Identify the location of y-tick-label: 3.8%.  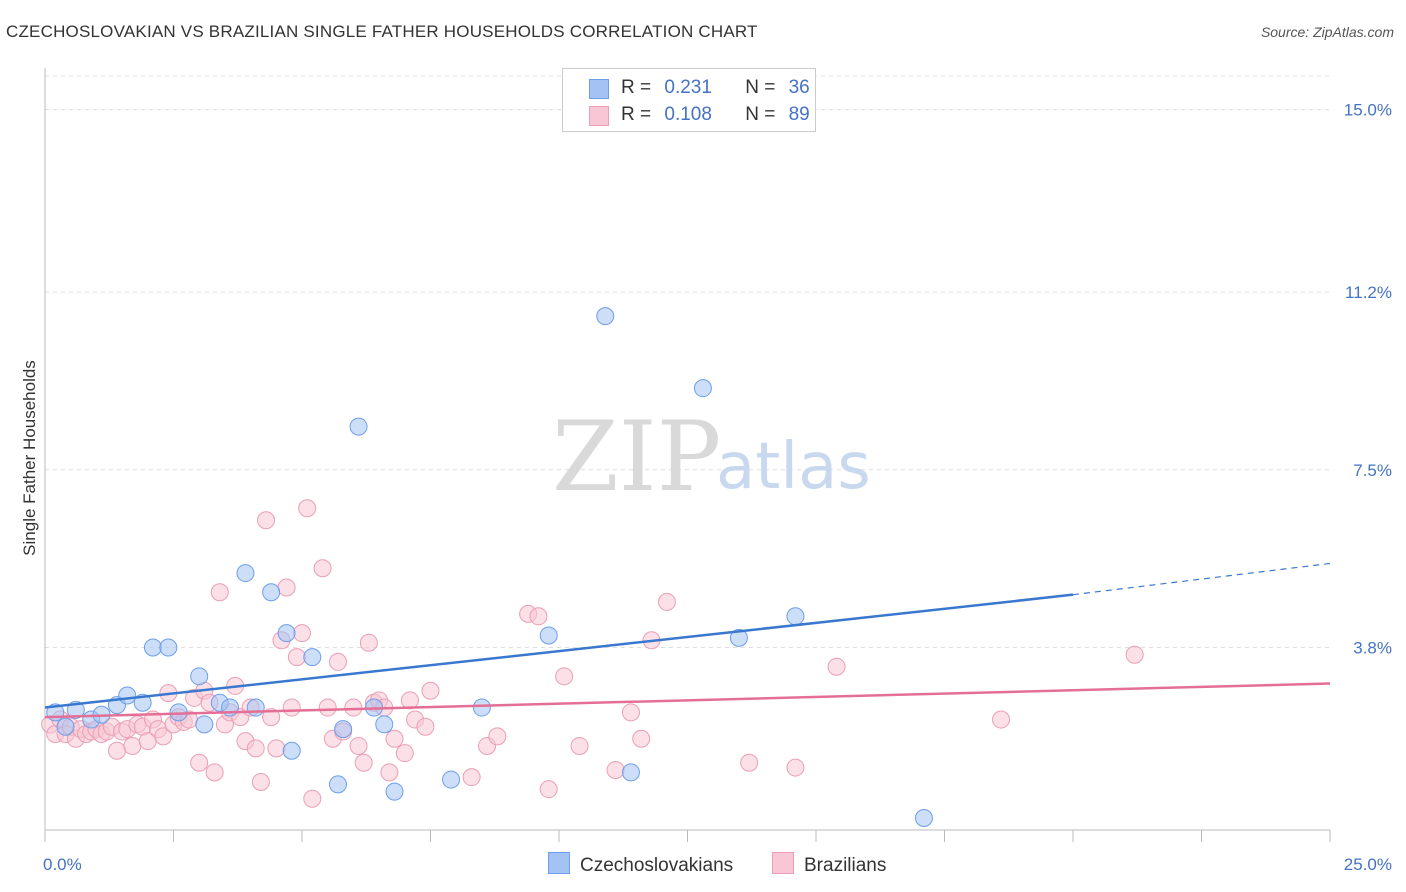
(1372, 648).